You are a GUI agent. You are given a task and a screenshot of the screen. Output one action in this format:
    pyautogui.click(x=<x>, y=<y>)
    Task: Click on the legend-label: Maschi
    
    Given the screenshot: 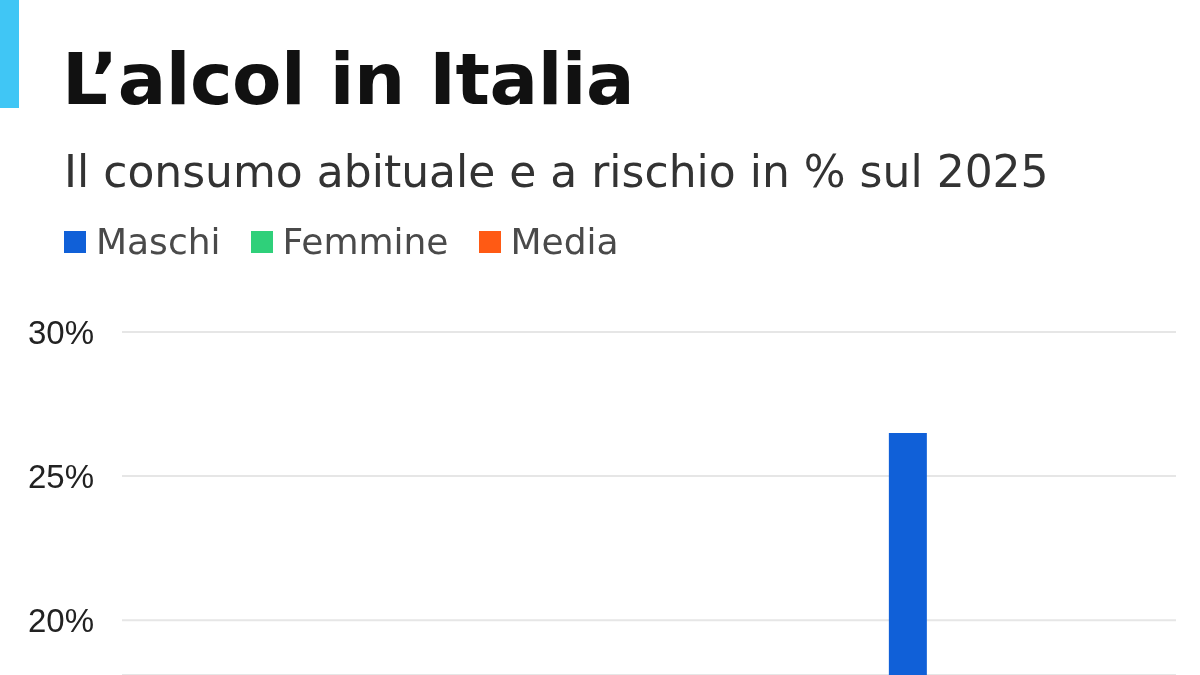 What is the action you would take?
    pyautogui.click(x=158, y=241)
    